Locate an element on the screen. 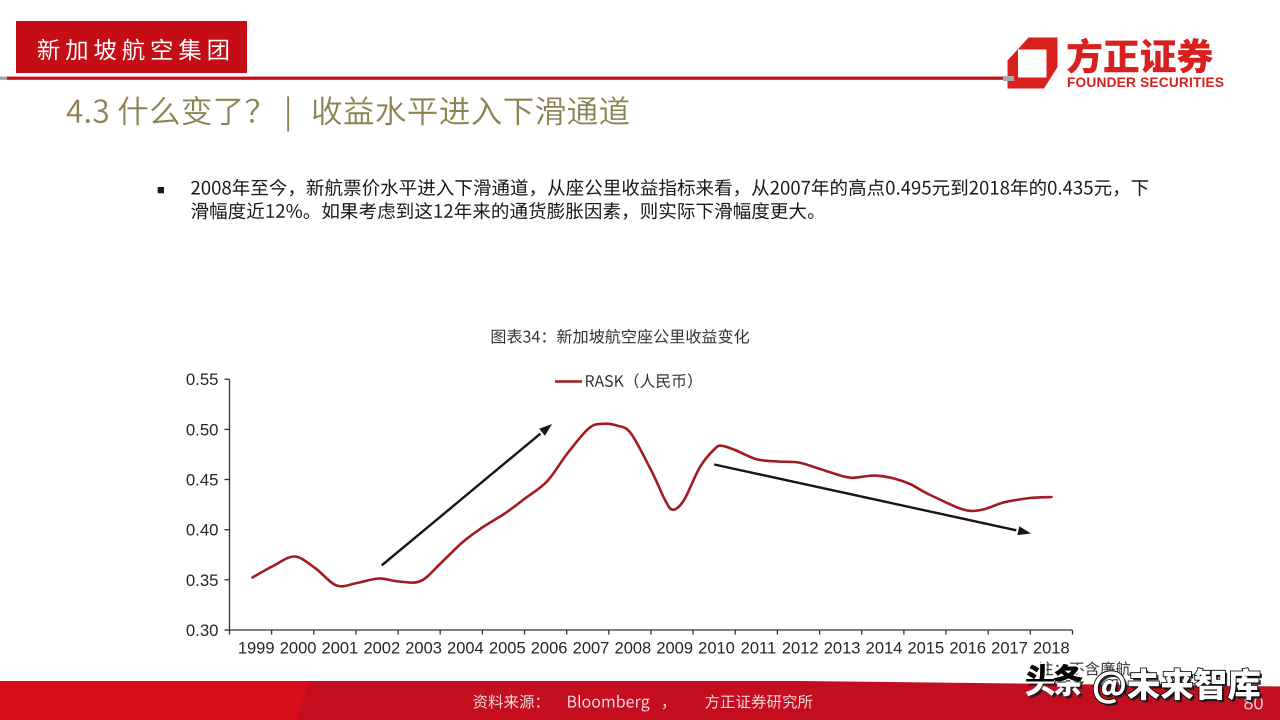 This screenshot has width=1280, height=720. svg-text: 2017 is located at coordinates (1009, 649).